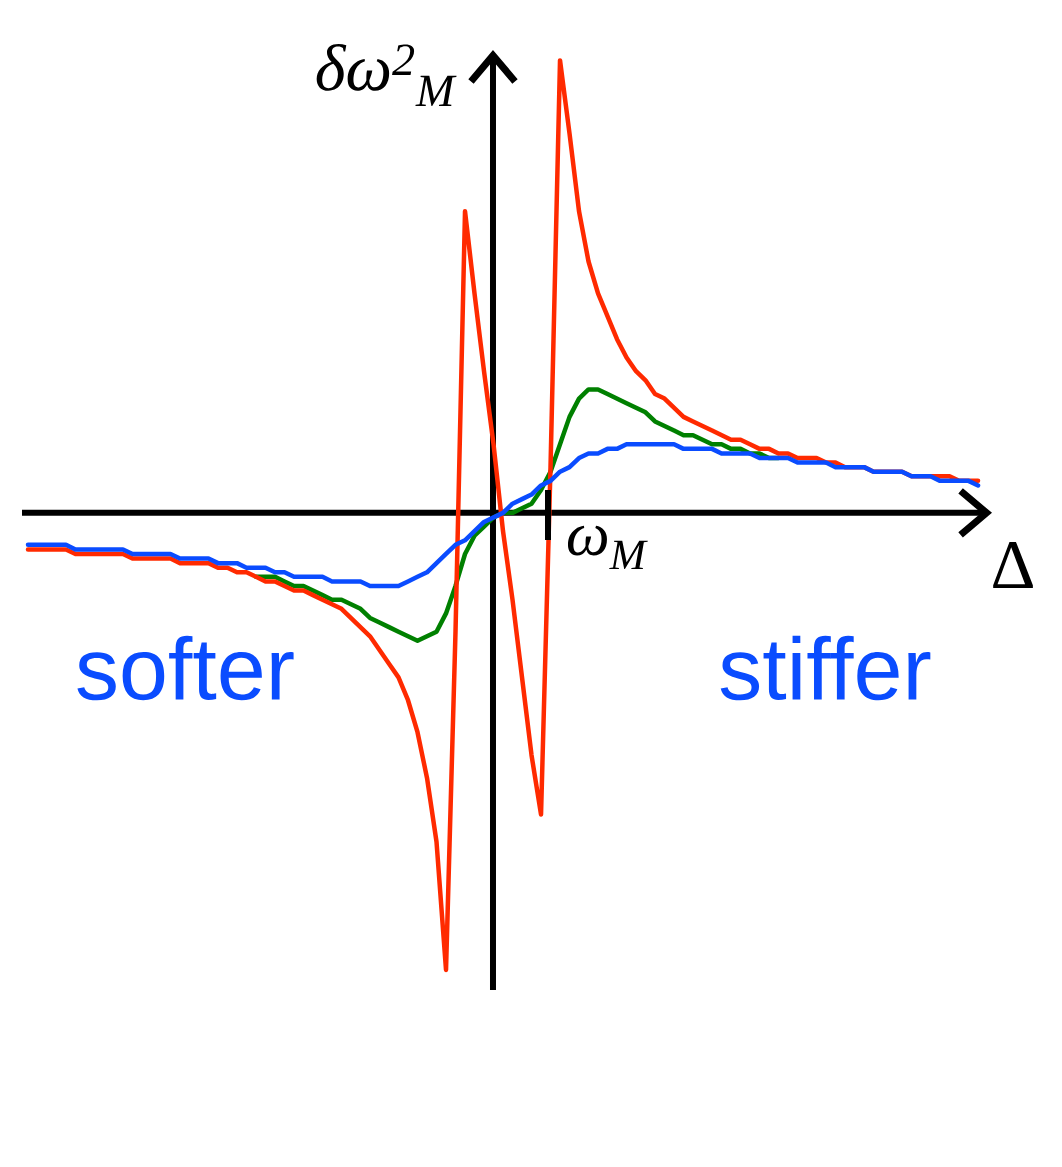 The width and height of the screenshot is (1062, 1167). I want to click on annotation: stiffer, so click(825, 668).